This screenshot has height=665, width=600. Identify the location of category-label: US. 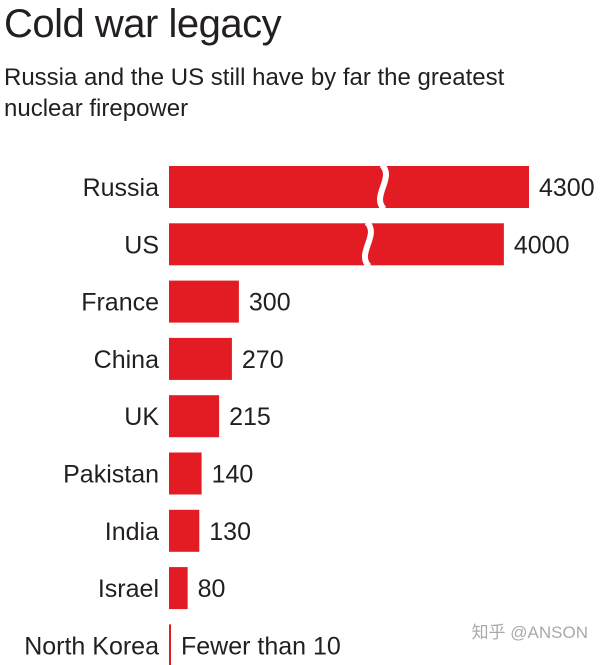
(141, 245).